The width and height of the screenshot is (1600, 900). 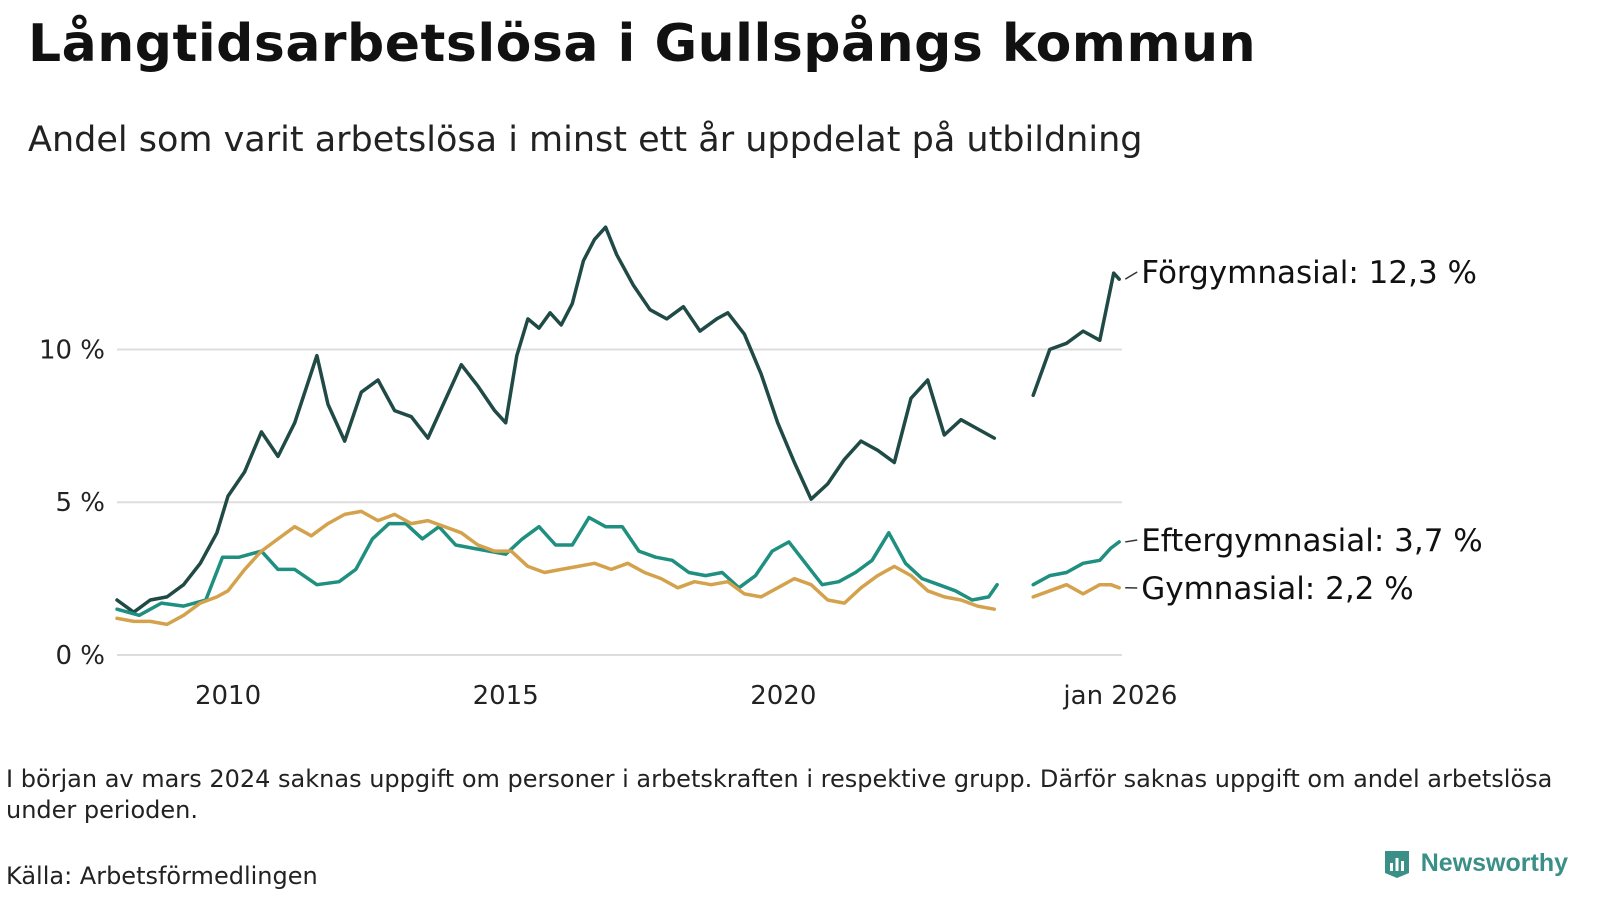 I want to click on series-end-label: Eftergymnasial: 3,7 %, so click(x=1312, y=541).